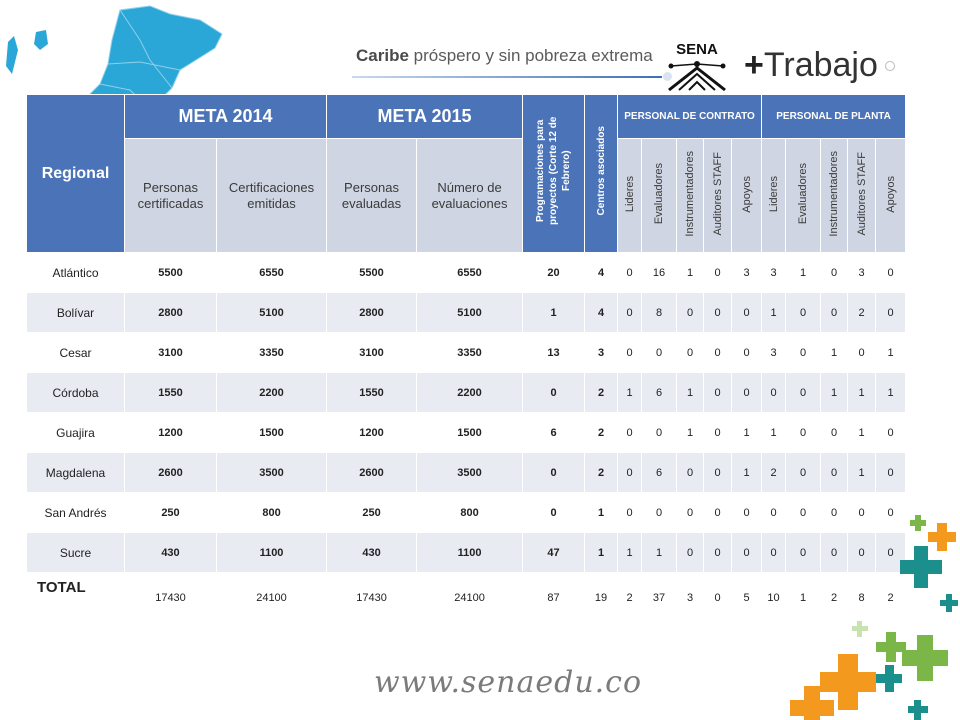  I want to click on total-cell: 87, so click(554, 597).